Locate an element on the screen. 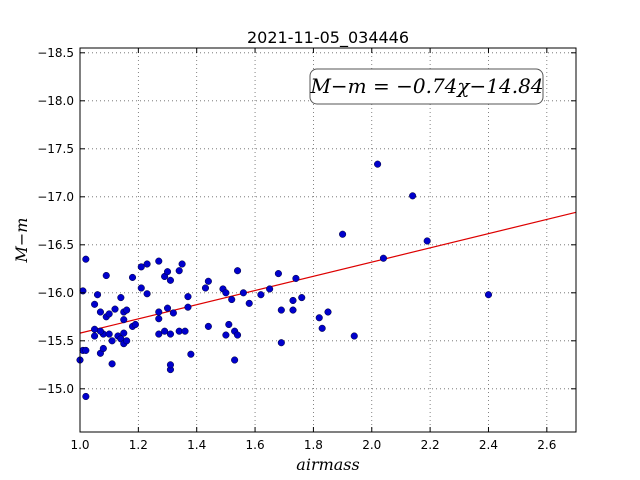 This screenshot has height=480, width=640. y-tick-label: −15.5 is located at coordinates (55, 341).